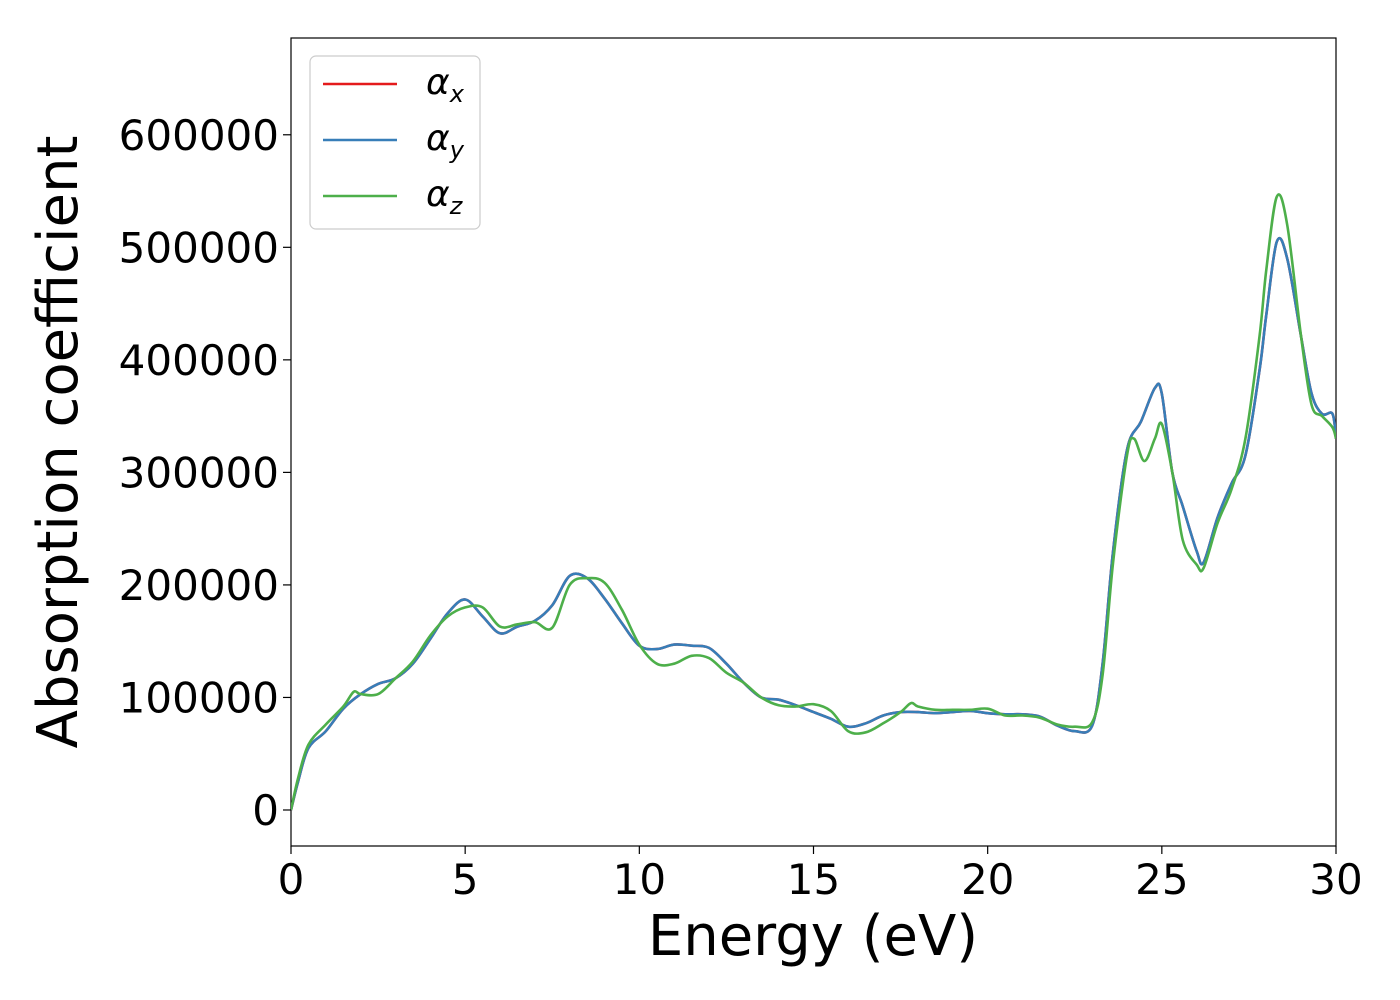 This screenshot has width=1400, height=1000. I want to click on legend-box, so click(395, 142).